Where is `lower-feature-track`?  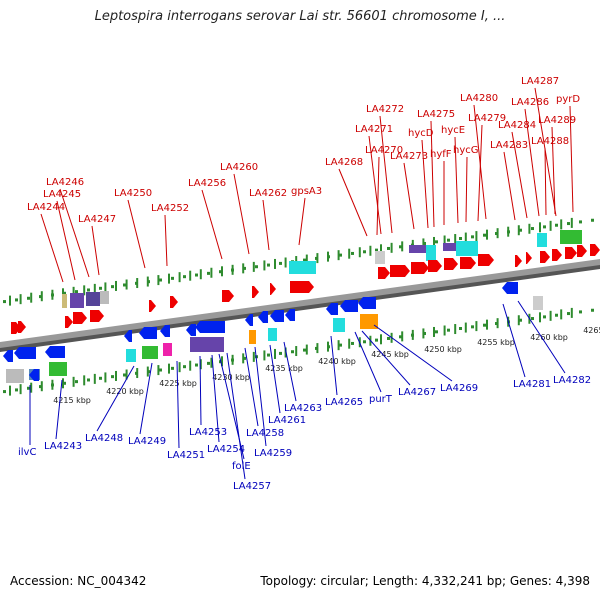
lower-feature-track is located at coordinates (192, 348).